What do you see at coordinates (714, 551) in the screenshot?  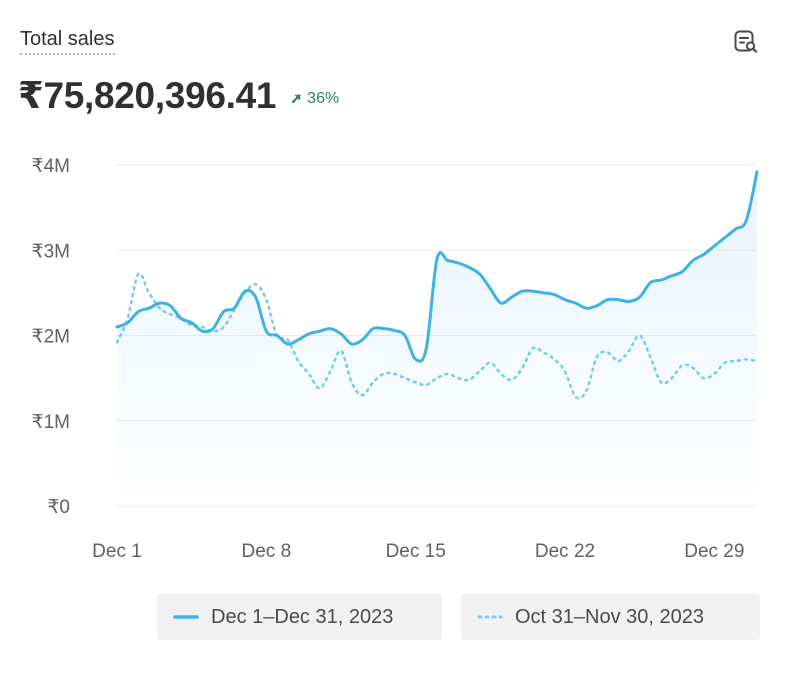 I see `x-tick-label: Dec 29` at bounding box center [714, 551].